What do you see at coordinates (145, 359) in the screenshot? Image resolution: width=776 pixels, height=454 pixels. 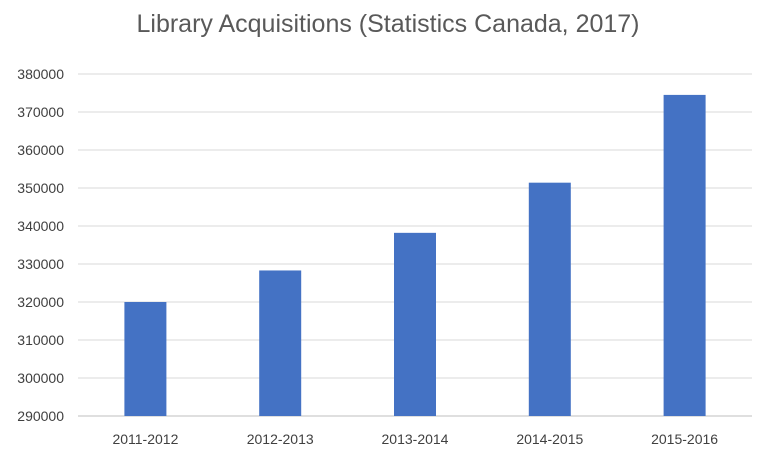 I see `bar-2011-2012` at bounding box center [145, 359].